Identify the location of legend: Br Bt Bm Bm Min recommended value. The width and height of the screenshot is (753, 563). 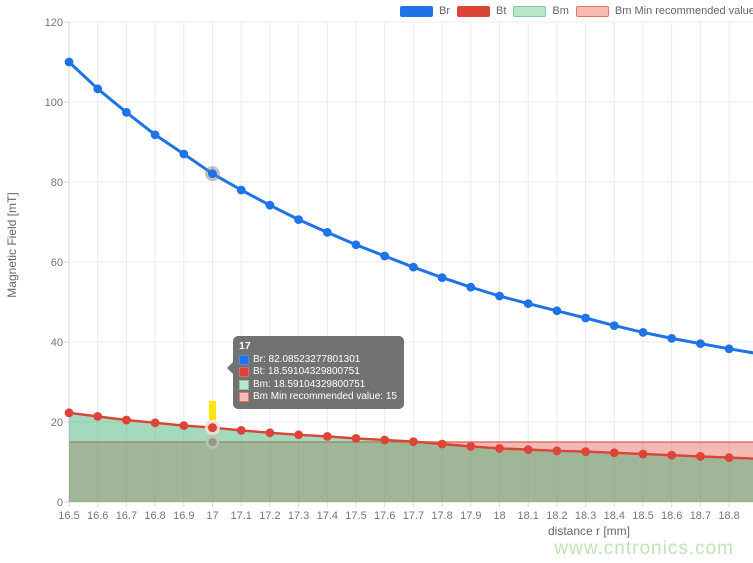
(576, 11).